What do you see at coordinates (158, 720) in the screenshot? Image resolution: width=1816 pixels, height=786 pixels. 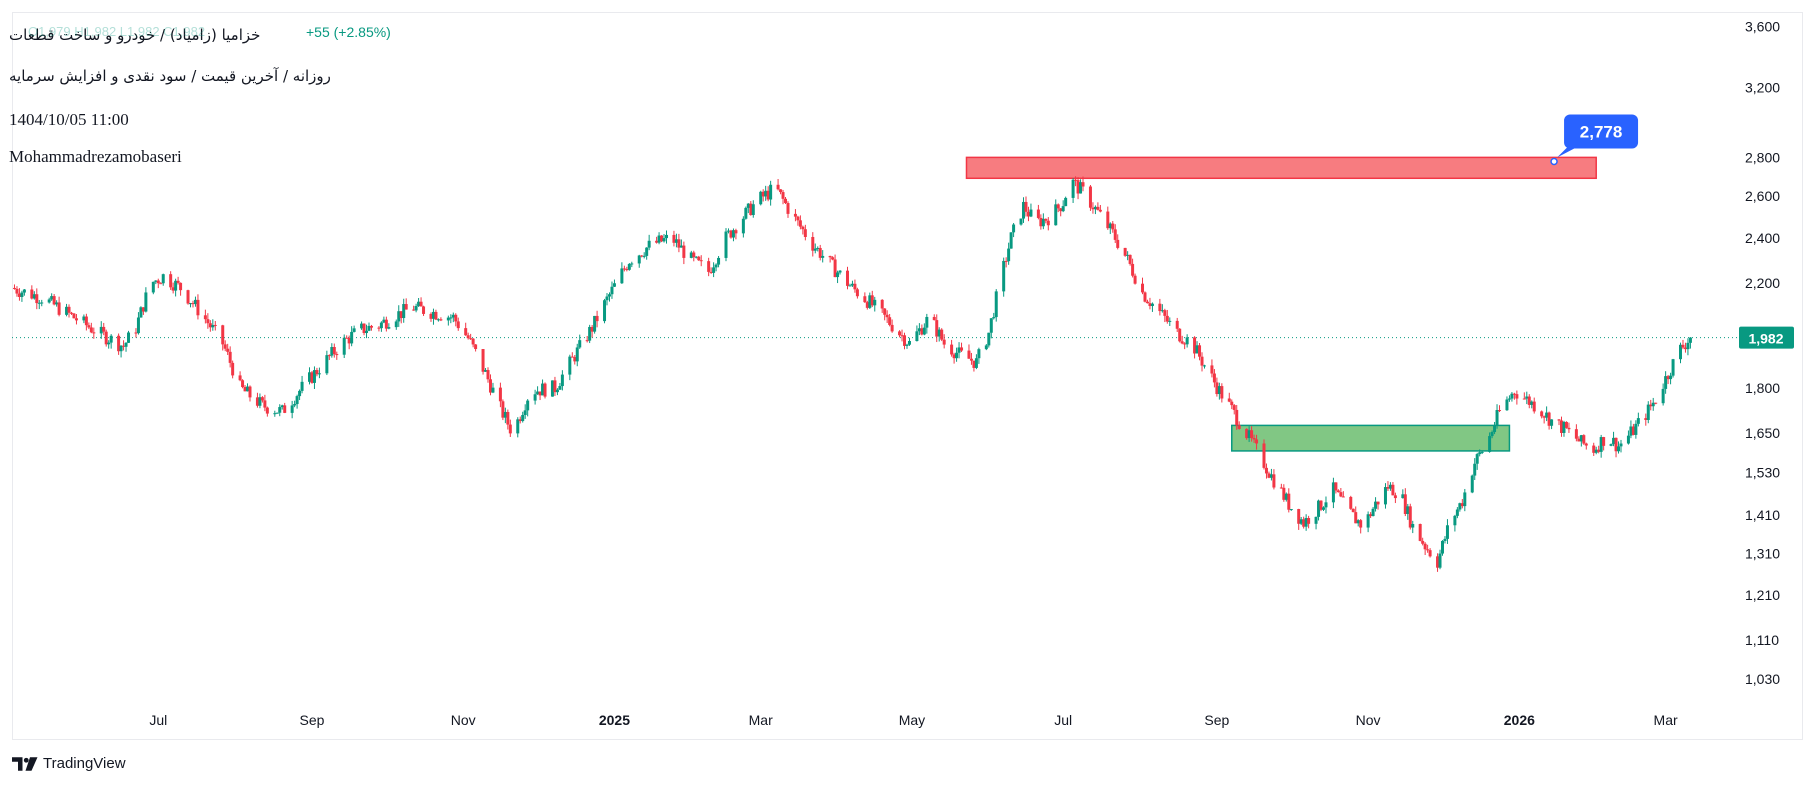 I see `x-tick-label: Jul` at bounding box center [158, 720].